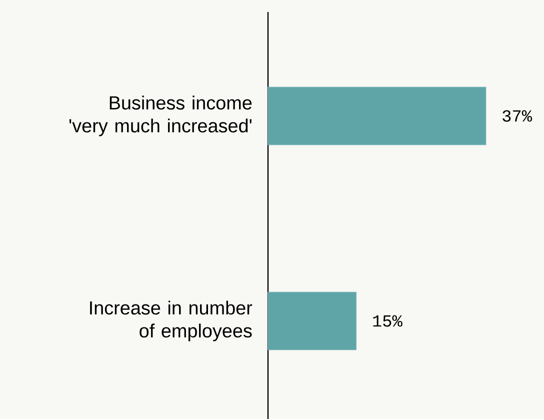 Image resolution: width=544 pixels, height=420 pixels. What do you see at coordinates (171, 321) in the screenshot?
I see `y-tick-label: Increase in number of employees` at bounding box center [171, 321].